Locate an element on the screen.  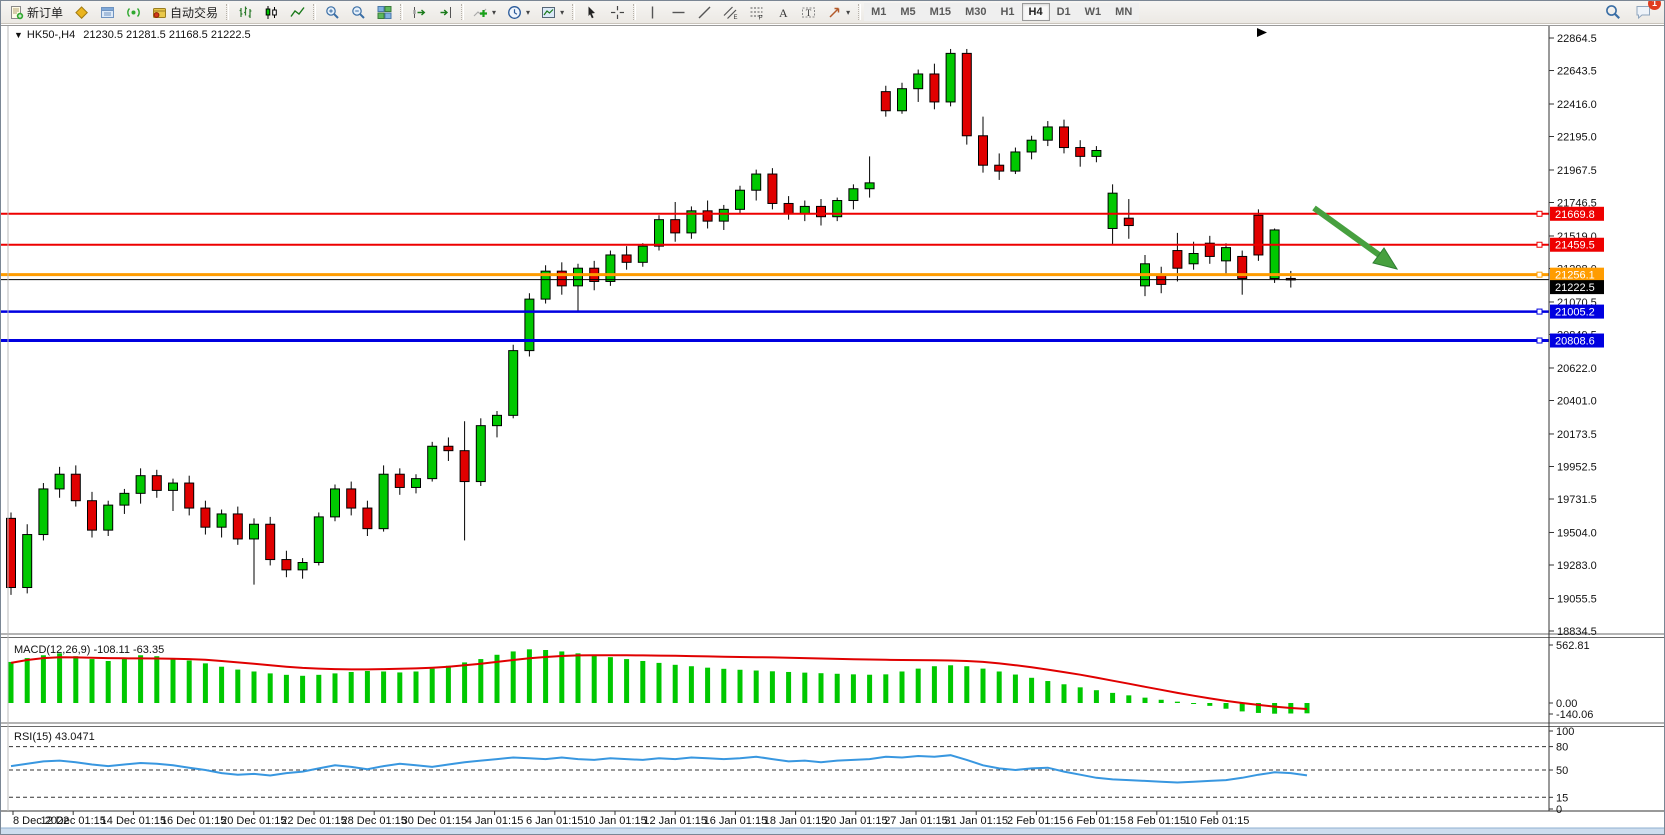
time-tick-label: 10 Feb 01:15 is located at coordinates (1217, 821).